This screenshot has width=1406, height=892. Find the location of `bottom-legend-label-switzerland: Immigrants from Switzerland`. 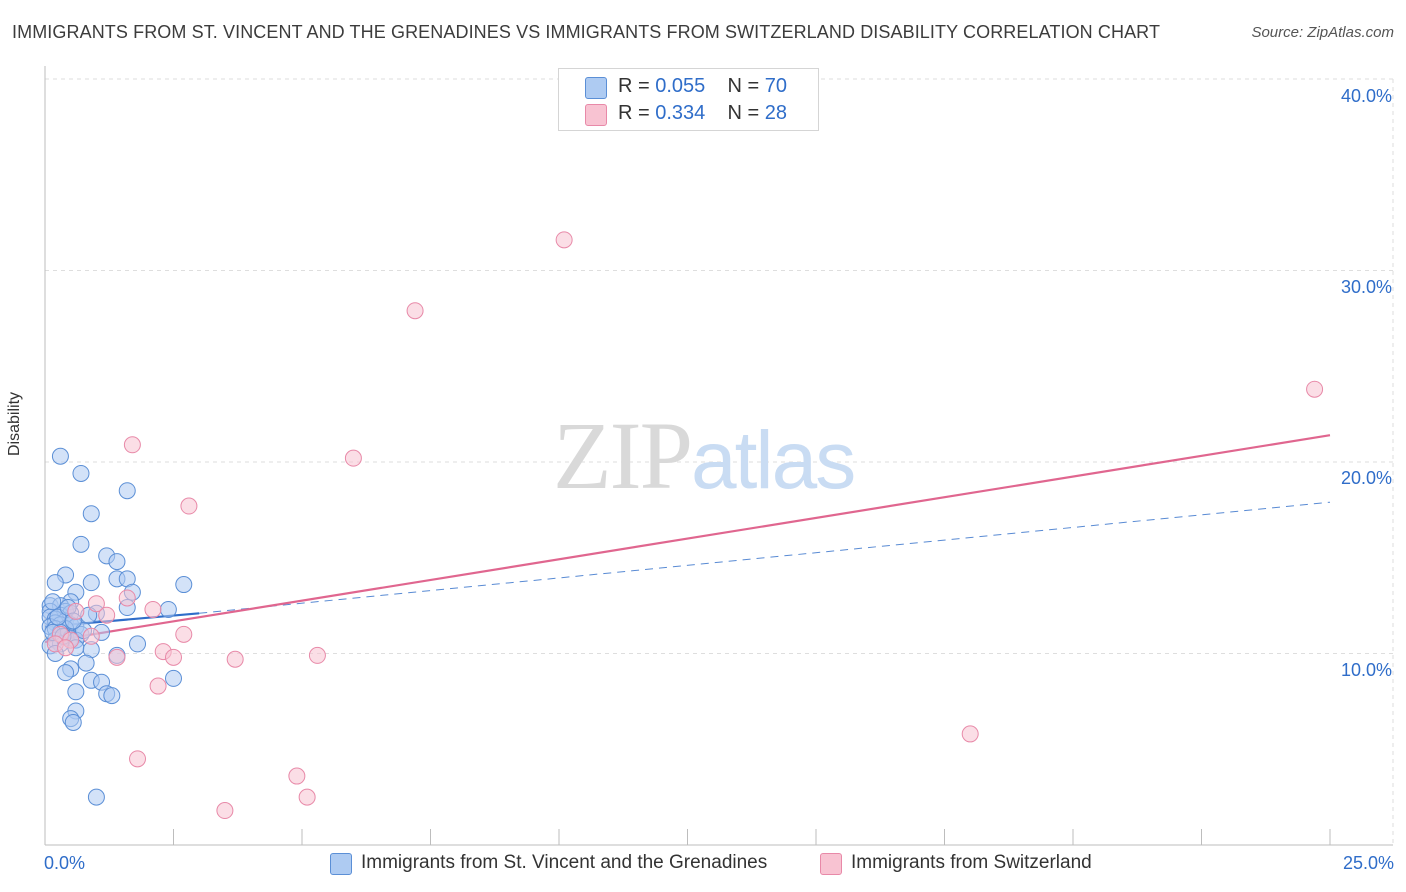

bottom-legend-label-switzerland: Immigrants from Switzerland is located at coordinates (971, 862).